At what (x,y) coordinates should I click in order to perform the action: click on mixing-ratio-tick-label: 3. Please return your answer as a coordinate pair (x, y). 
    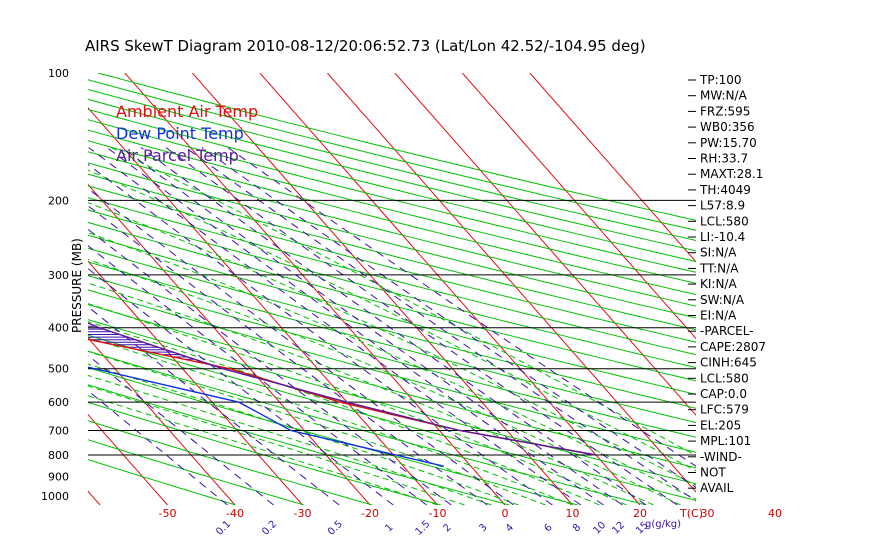
    Looking at the image, I should click on (483, 528).